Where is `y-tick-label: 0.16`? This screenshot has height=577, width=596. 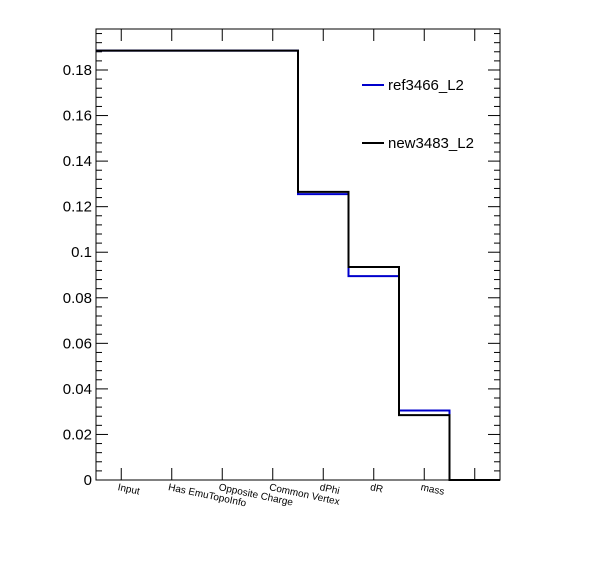
y-tick-label: 0.16 is located at coordinates (77, 116).